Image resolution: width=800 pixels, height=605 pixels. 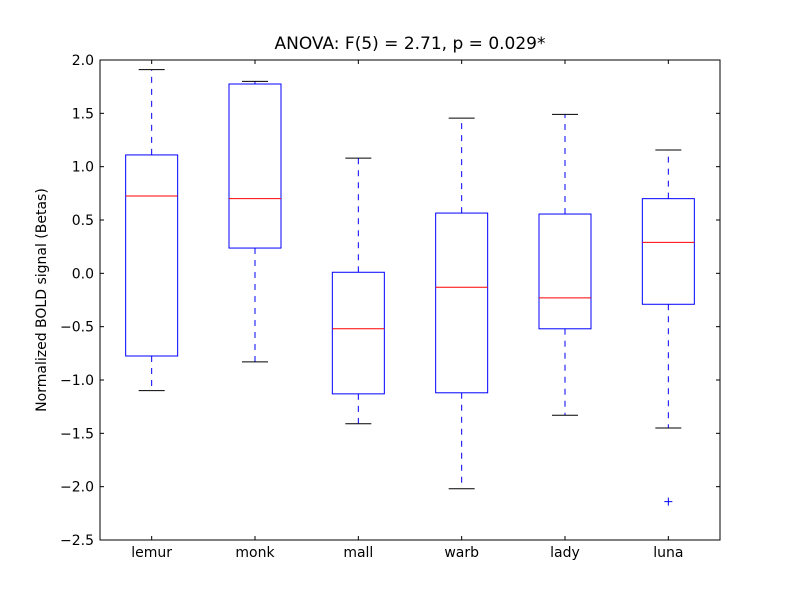 I want to click on x-tick-label: lemur, so click(x=151, y=553).